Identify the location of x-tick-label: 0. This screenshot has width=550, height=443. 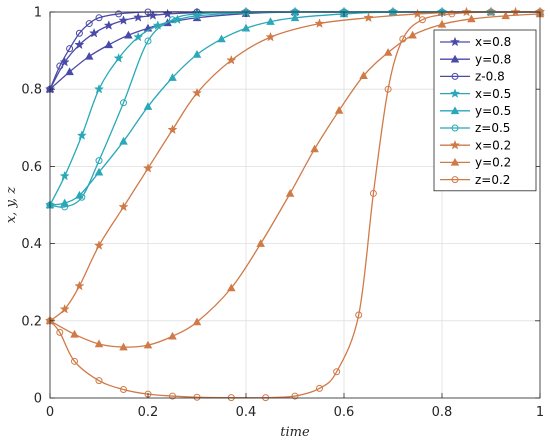
(50, 412).